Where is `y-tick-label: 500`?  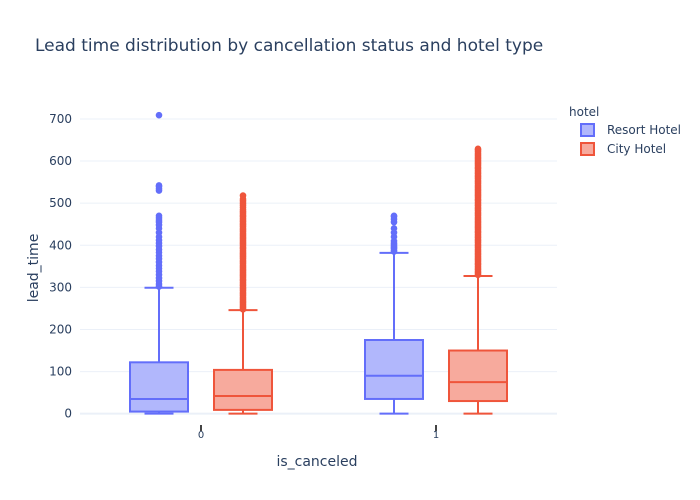 y-tick-label: 500 is located at coordinates (60, 203).